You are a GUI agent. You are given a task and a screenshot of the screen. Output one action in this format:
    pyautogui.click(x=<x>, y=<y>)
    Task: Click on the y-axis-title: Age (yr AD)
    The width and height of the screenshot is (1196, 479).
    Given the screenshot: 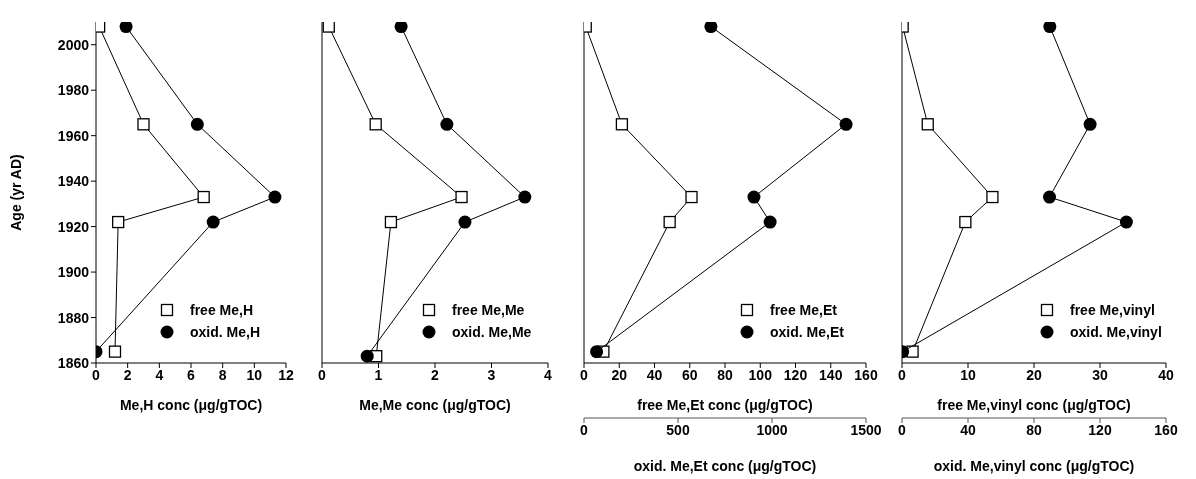 What is the action you would take?
    pyautogui.click(x=15, y=192)
    